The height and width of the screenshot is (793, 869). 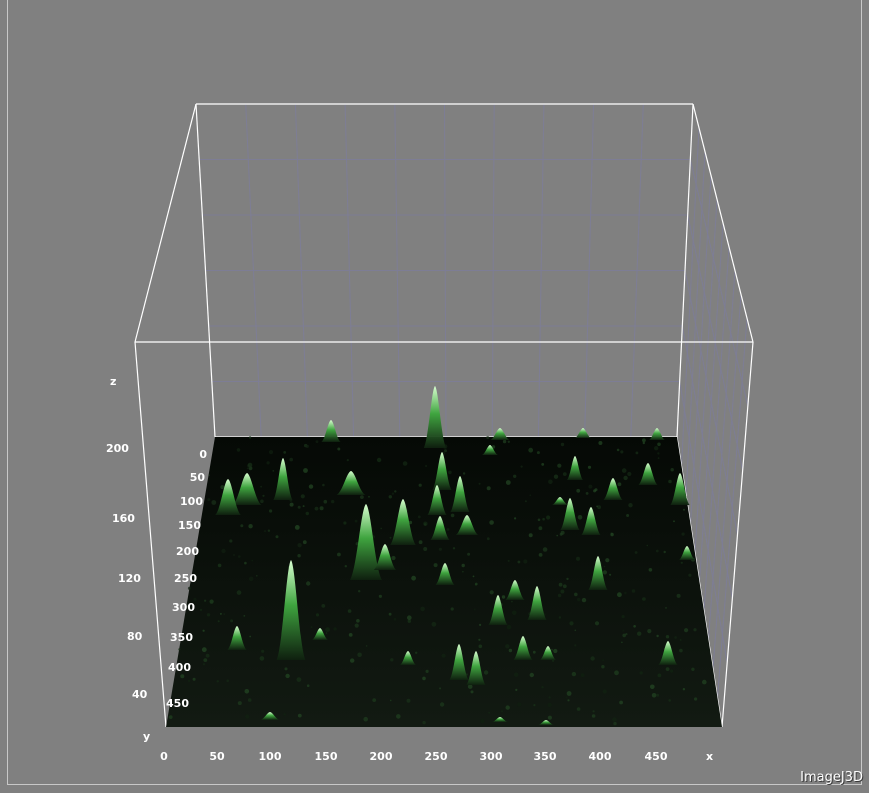 What do you see at coordinates (177, 703) in the screenshot?
I see `y-tick-label: 450` at bounding box center [177, 703].